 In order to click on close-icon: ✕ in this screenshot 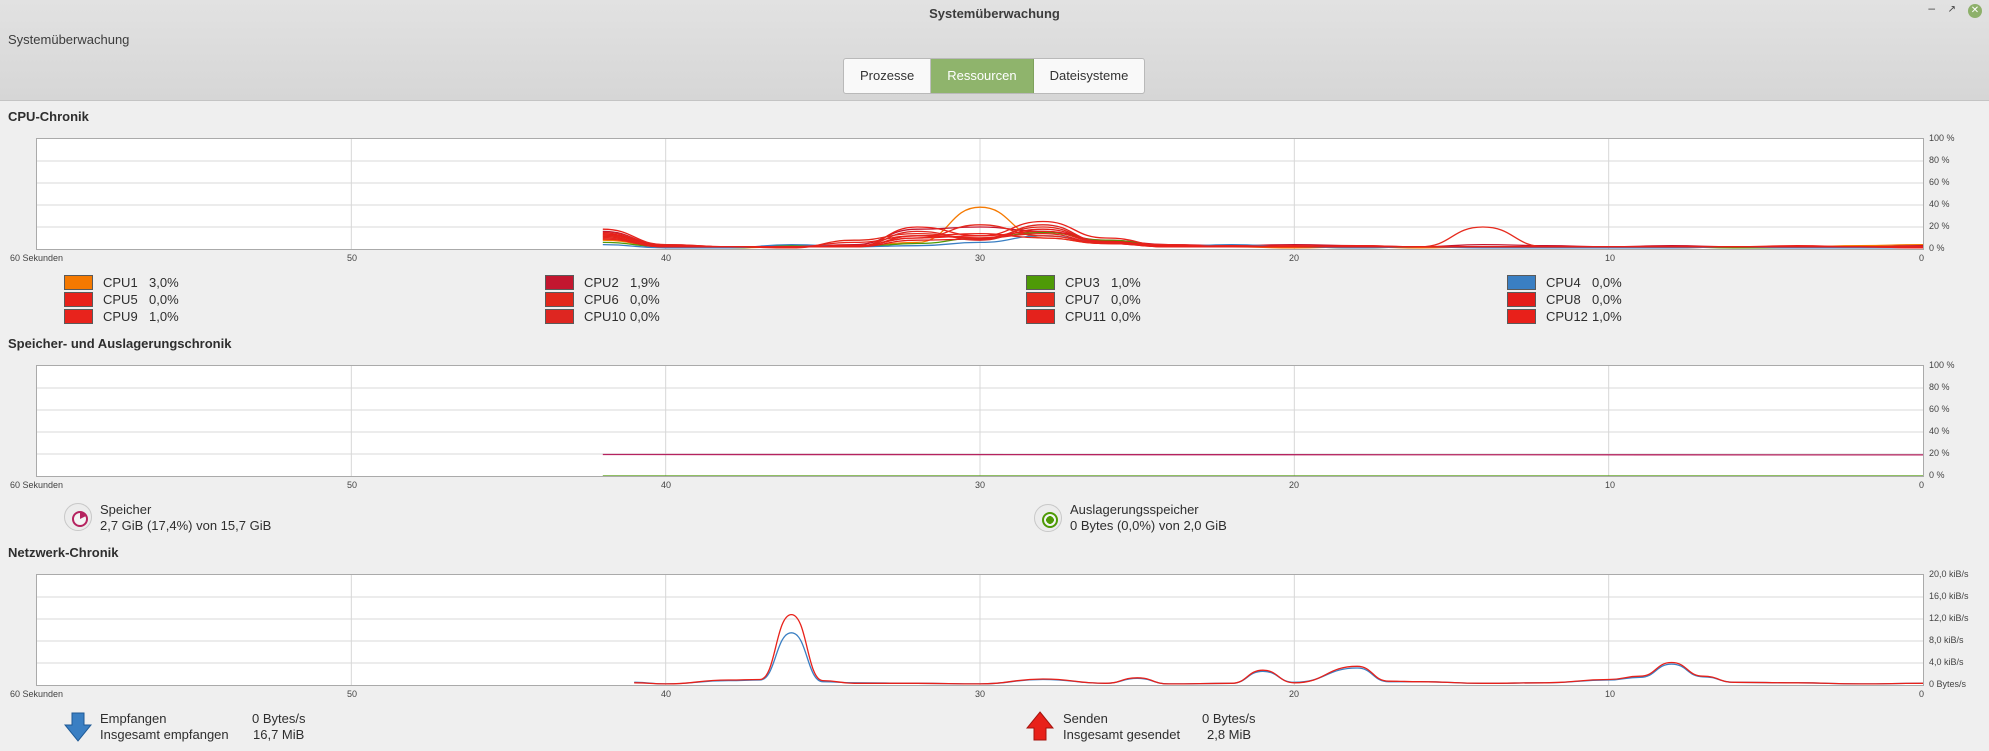, I will do `click(1975, 11)`.